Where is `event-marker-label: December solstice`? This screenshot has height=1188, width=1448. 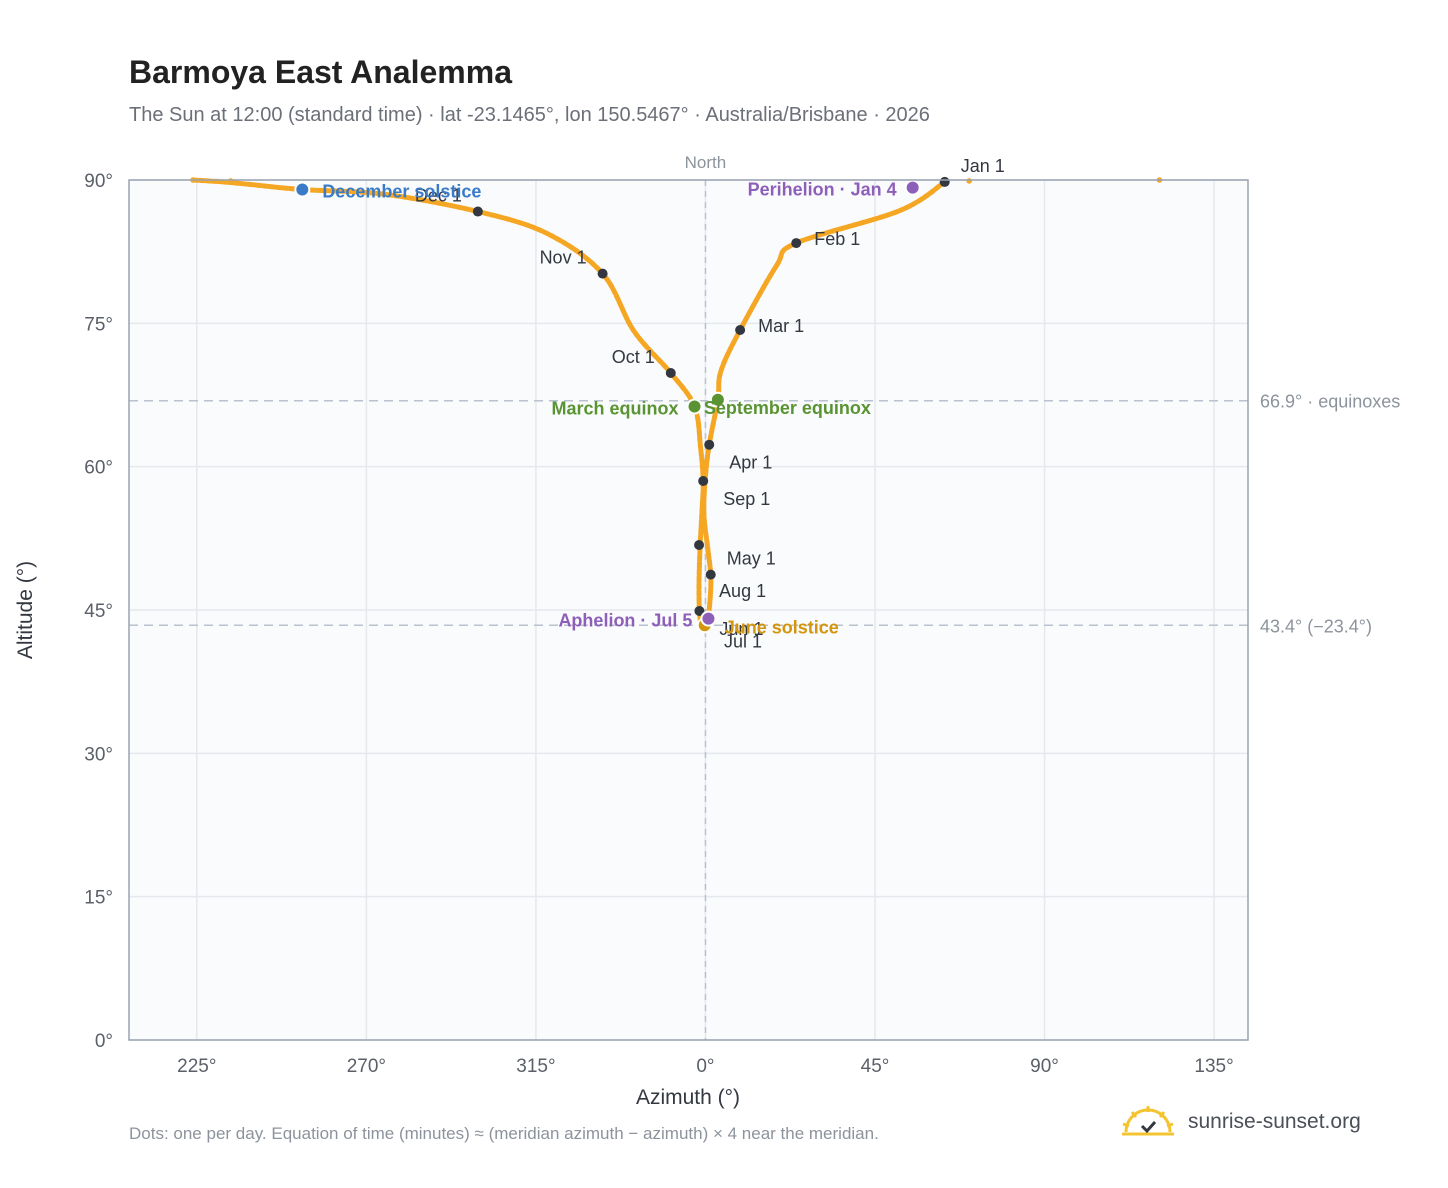 event-marker-label: December solstice is located at coordinates (401, 192).